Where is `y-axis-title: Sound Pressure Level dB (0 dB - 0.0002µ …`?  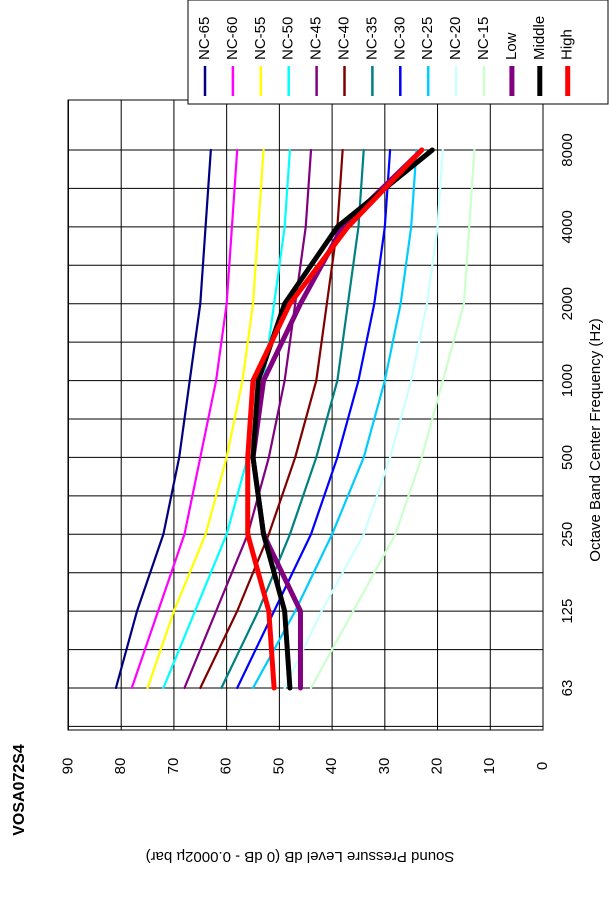
y-axis-title: Sound Pressure Level dB (0 dB - 0.0002µ … is located at coordinates (300, 856).